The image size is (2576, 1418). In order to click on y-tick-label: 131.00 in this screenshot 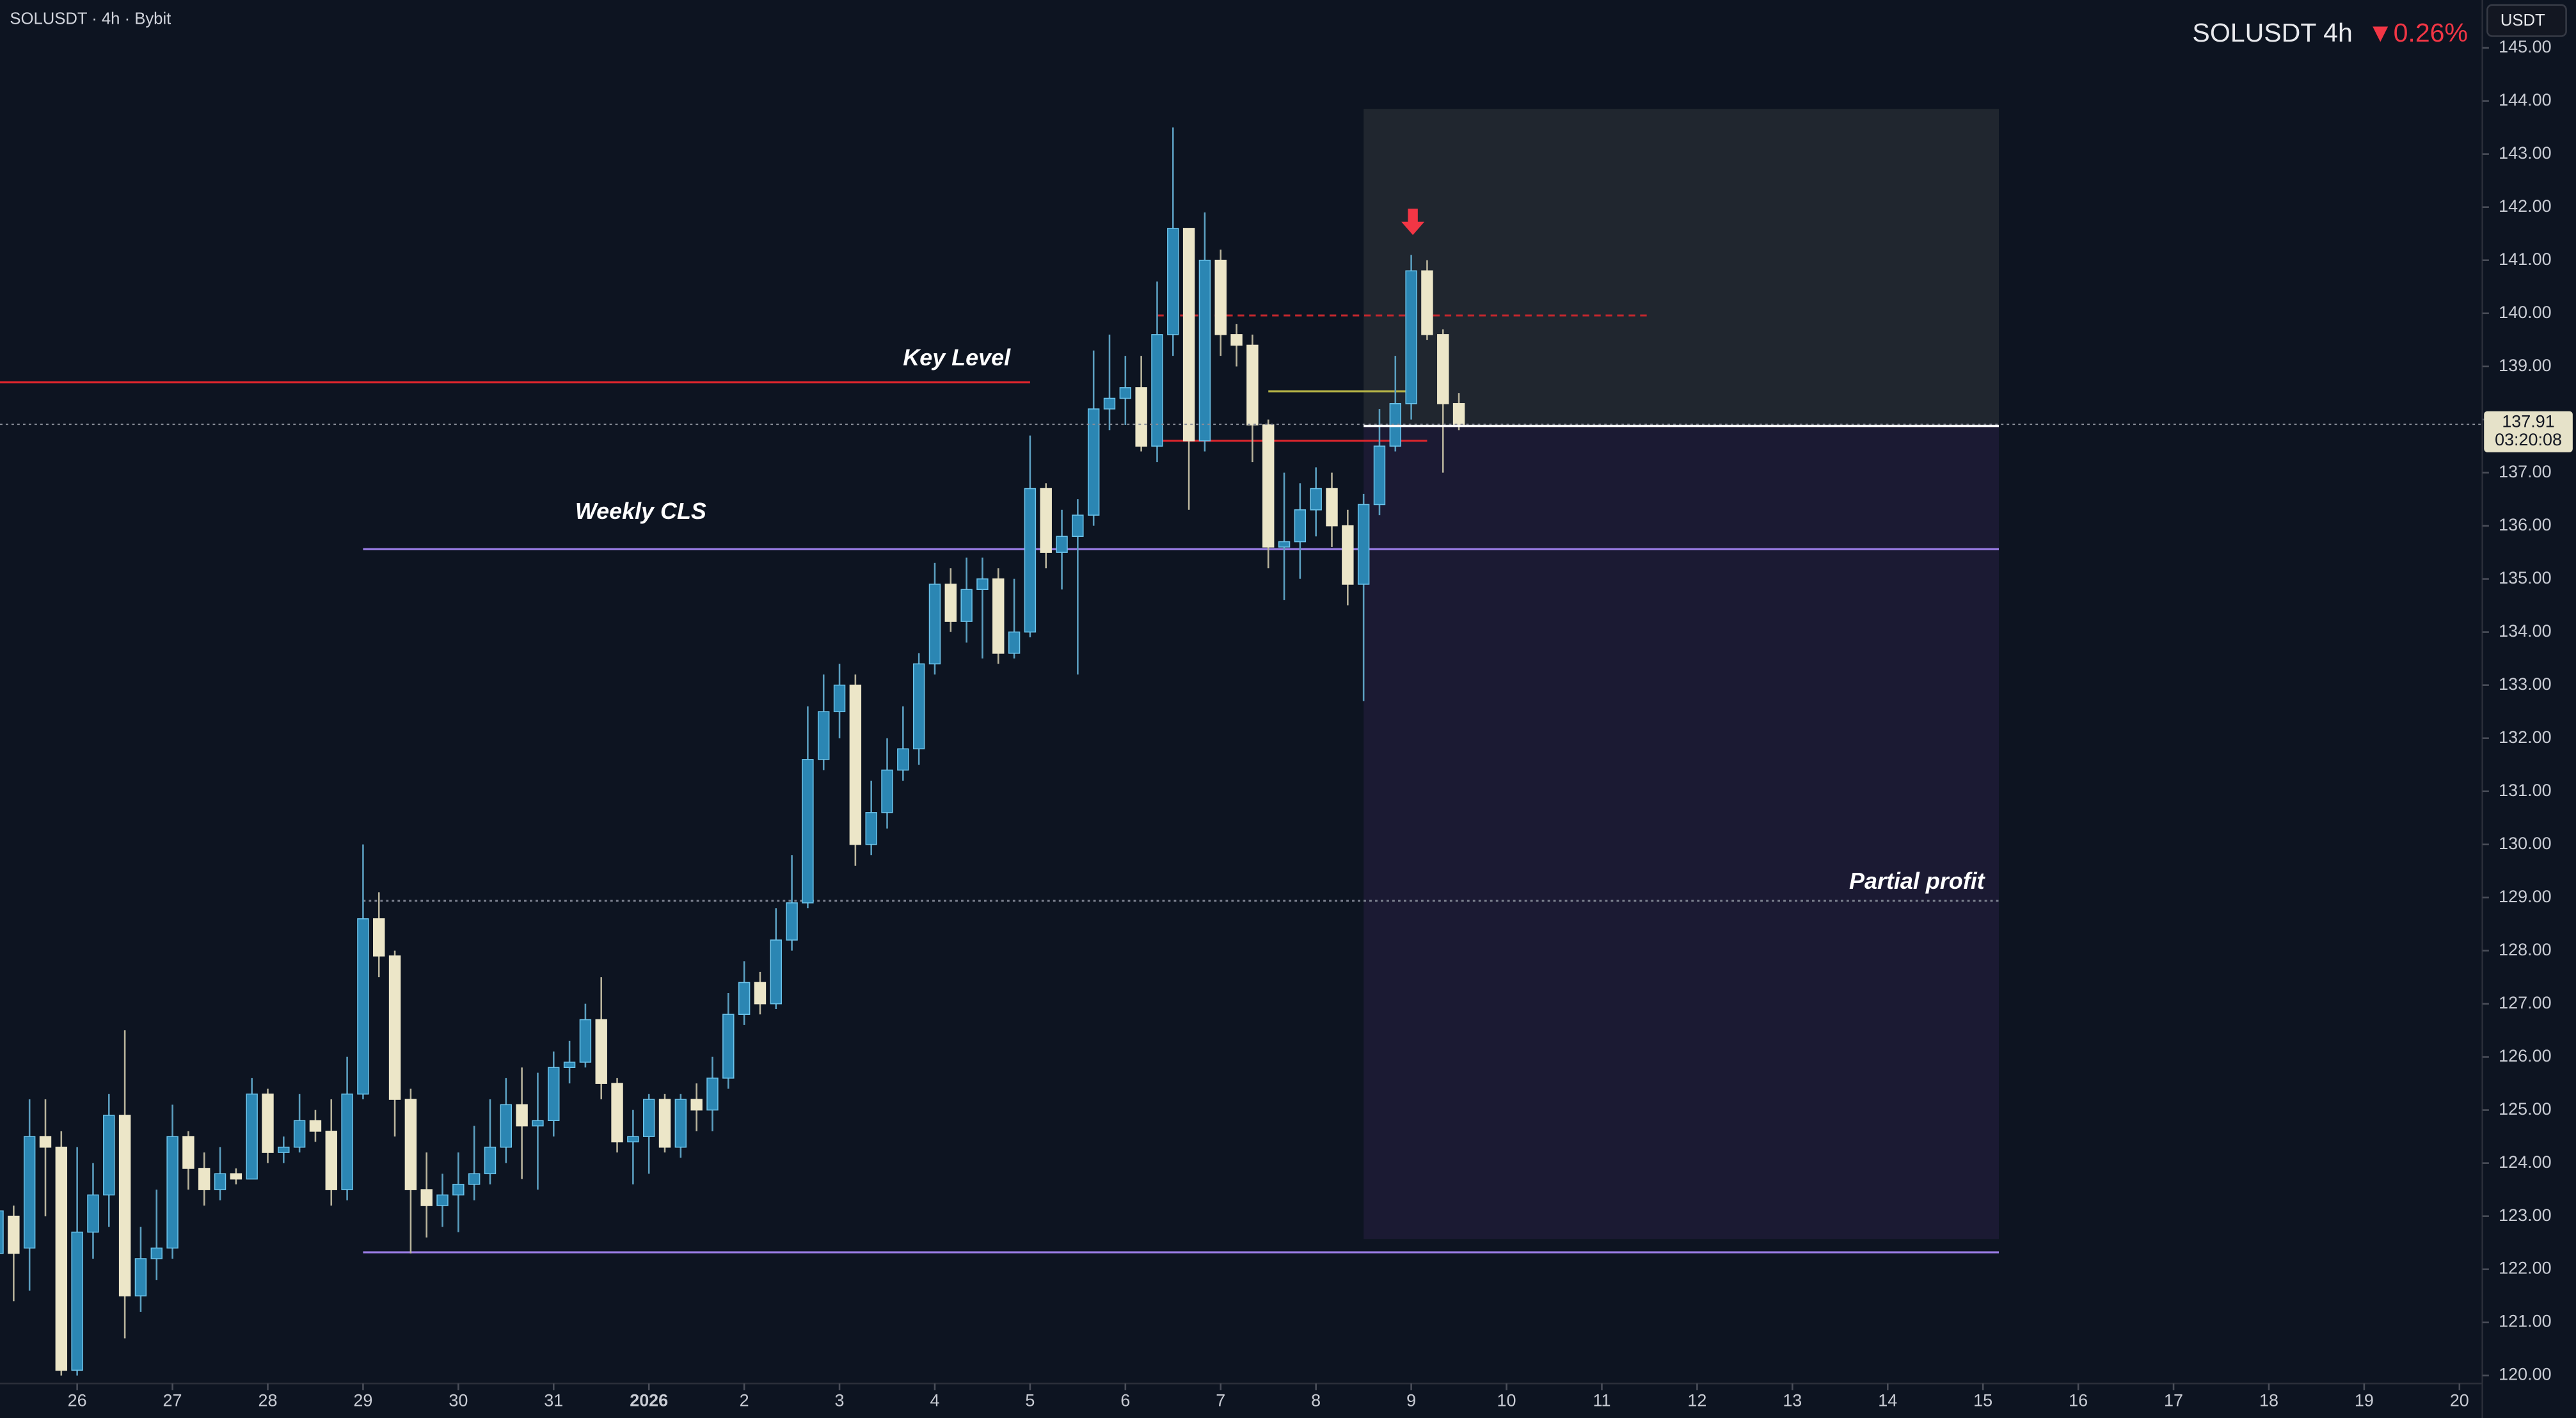, I will do `click(2525, 790)`.